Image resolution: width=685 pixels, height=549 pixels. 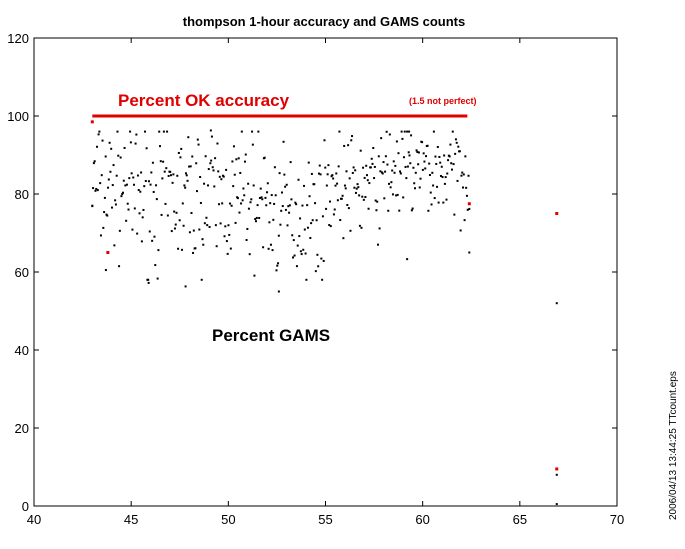 What do you see at coordinates (131, 519) in the screenshot?
I see `x-tick-label: 45` at bounding box center [131, 519].